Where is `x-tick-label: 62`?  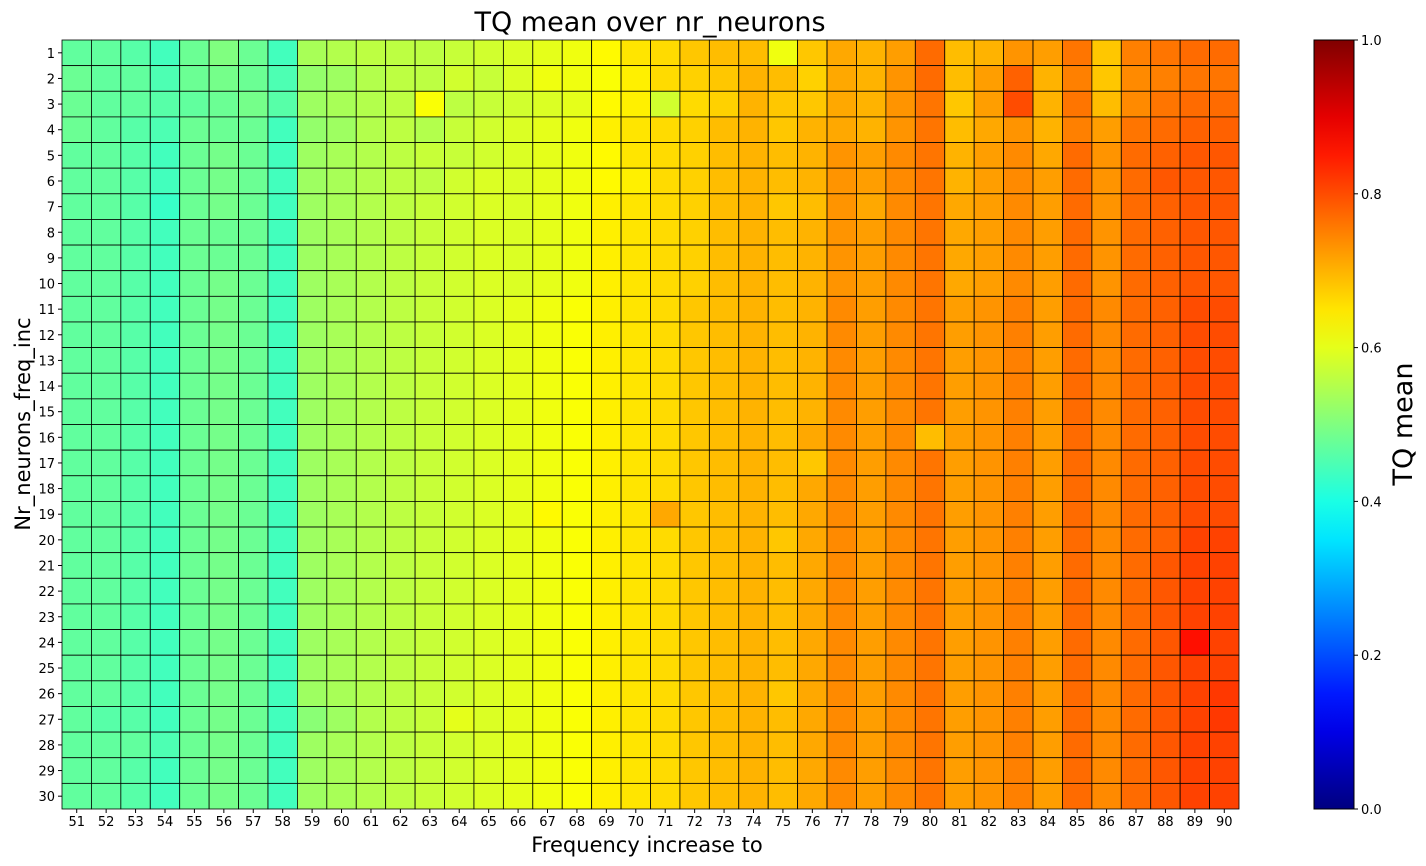
x-tick-label: 62 is located at coordinates (400, 822).